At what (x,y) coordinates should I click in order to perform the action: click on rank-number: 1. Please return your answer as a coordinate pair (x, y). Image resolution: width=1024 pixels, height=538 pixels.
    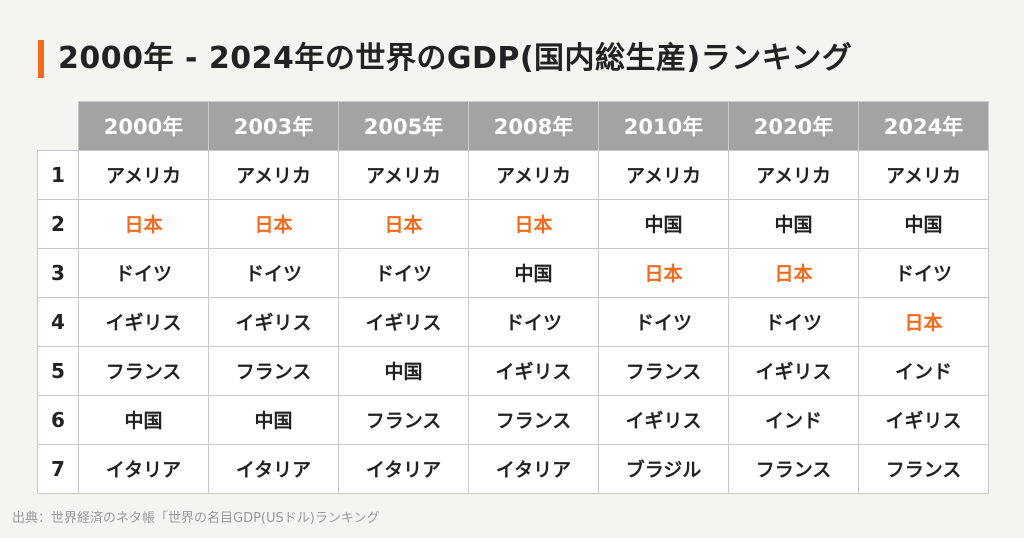
    Looking at the image, I should click on (58, 174).